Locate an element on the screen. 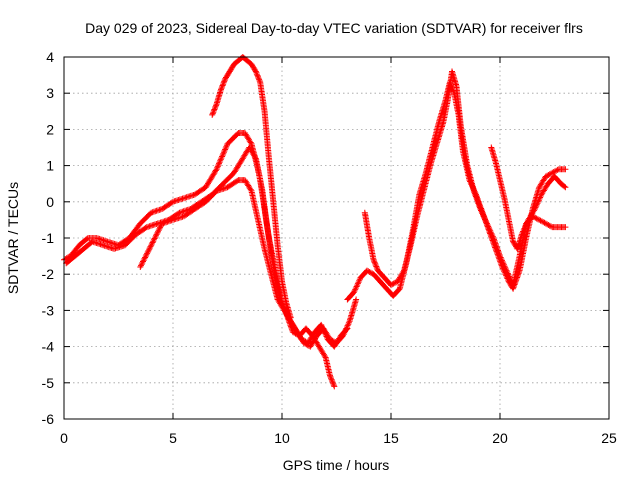 The width and height of the screenshot is (640, 480). x-axis-tick-labels: 0 5 10 15 20 25 is located at coordinates (338, 438).